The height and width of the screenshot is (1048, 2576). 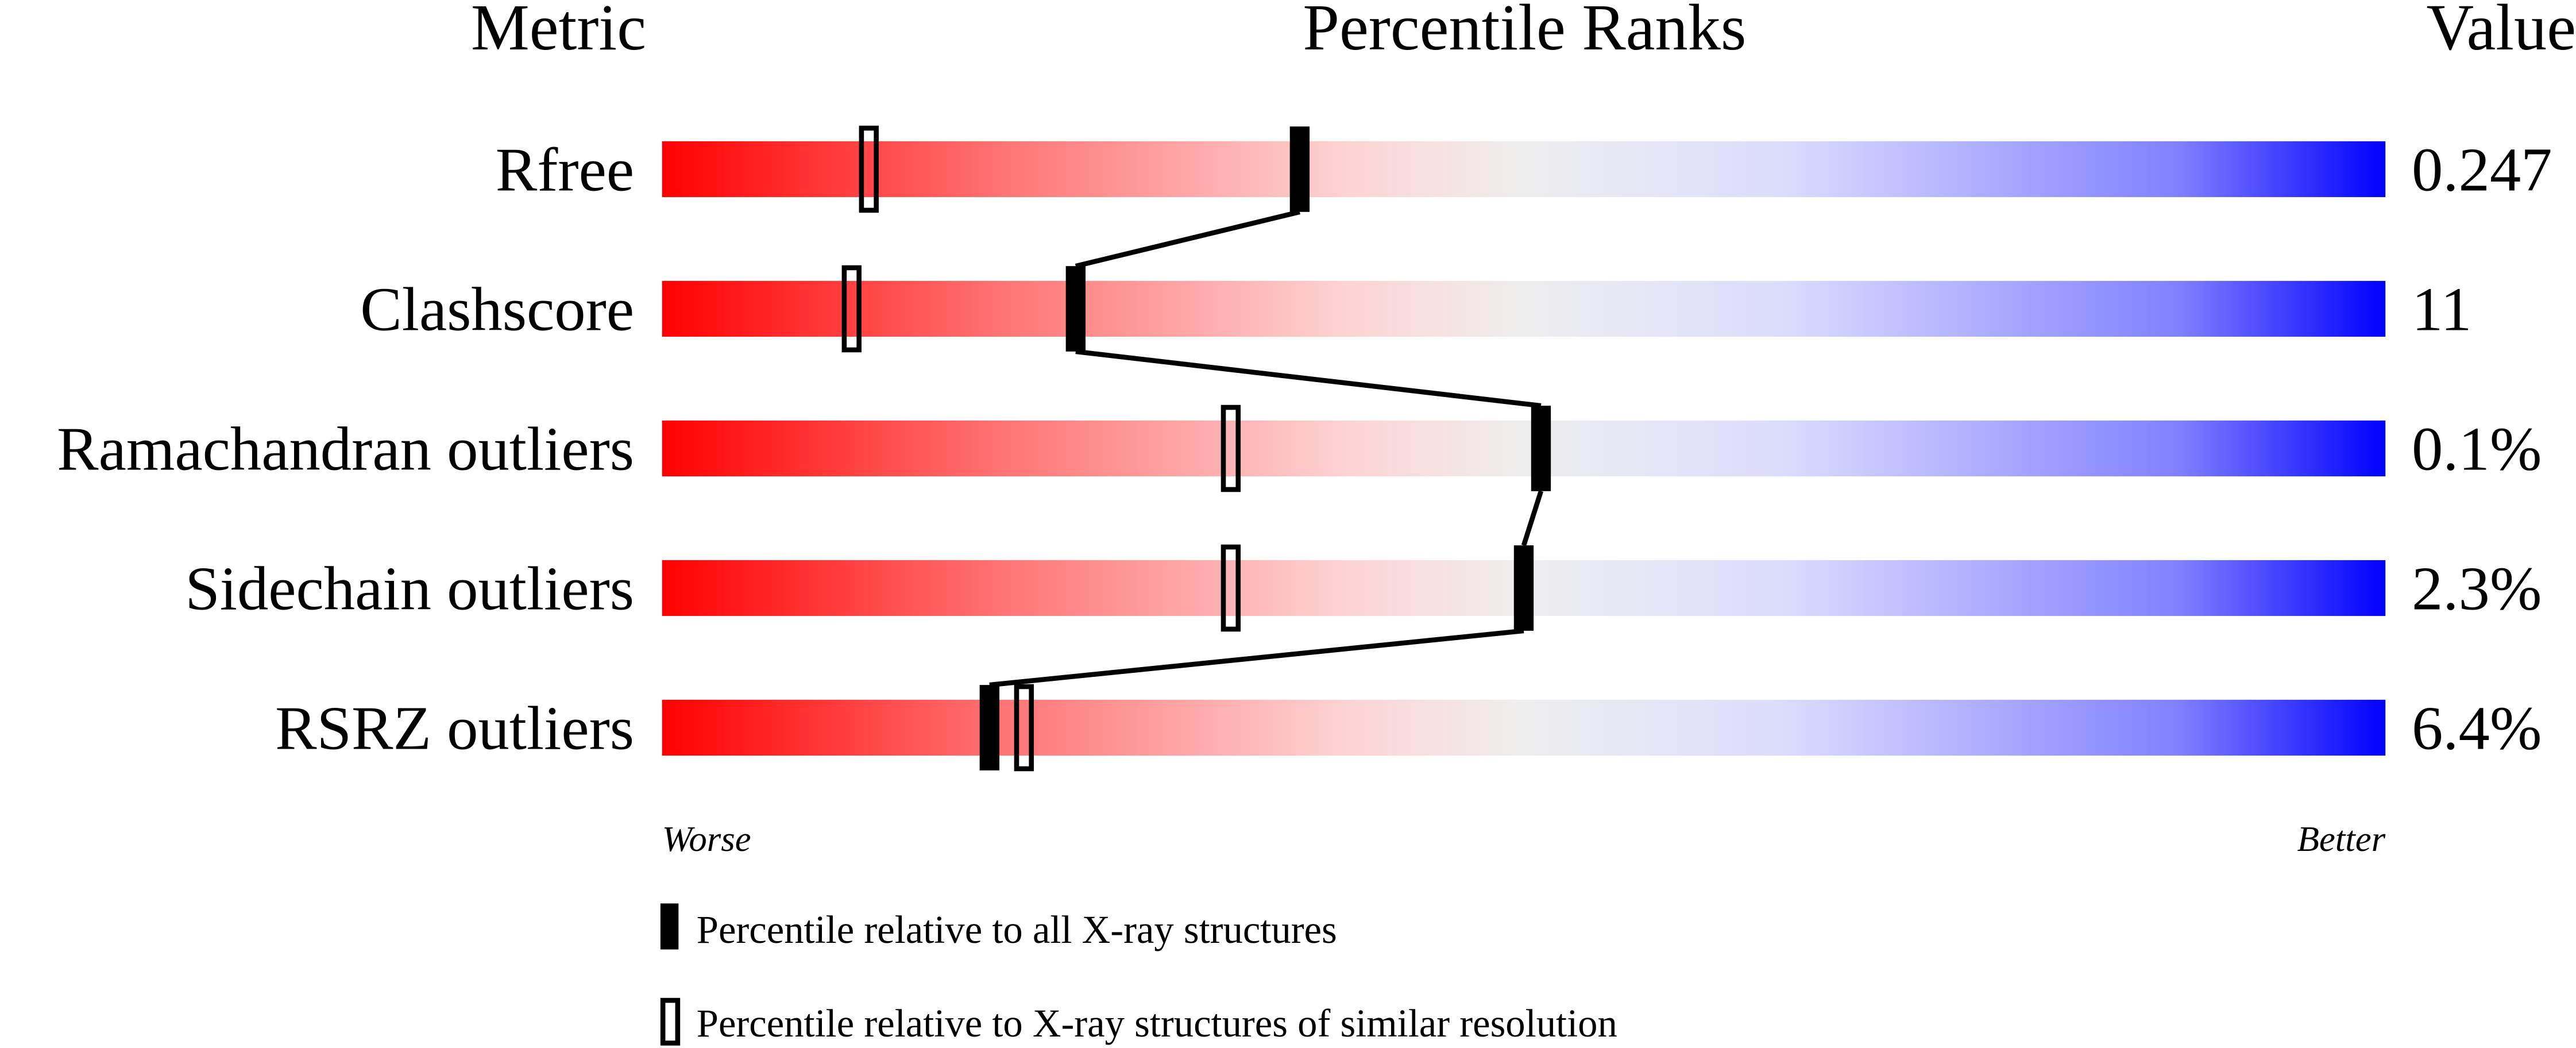 I want to click on metric-value: 0.247, so click(x=2482, y=170).